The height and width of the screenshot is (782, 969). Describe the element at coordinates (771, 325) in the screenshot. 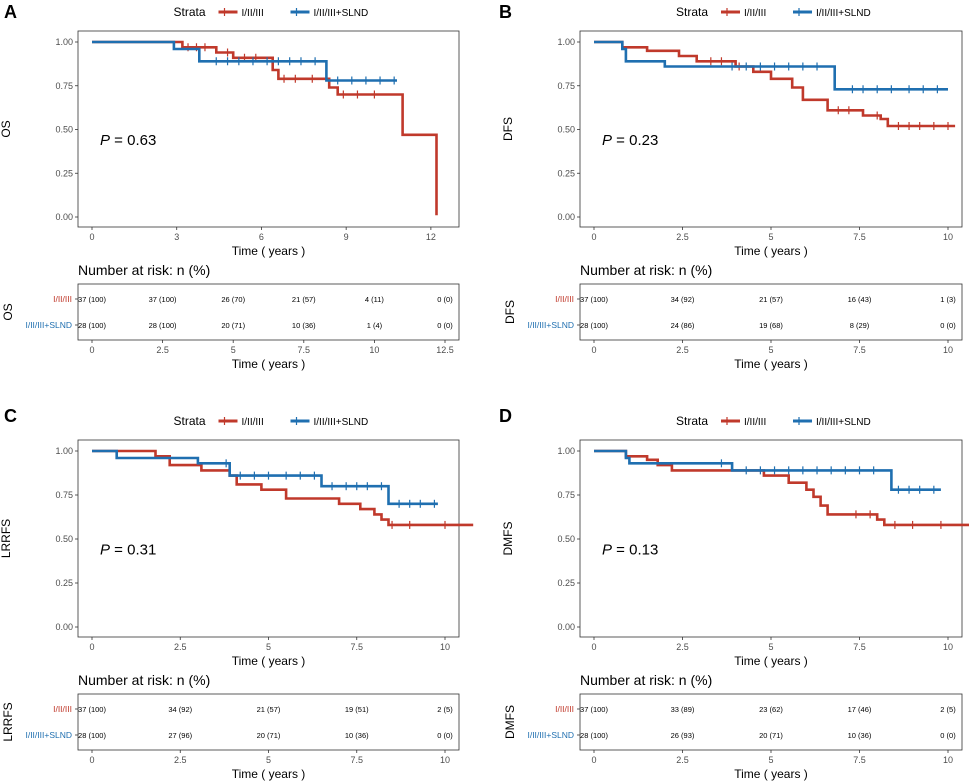

I see `risk-cell: 19 (68)` at that location.